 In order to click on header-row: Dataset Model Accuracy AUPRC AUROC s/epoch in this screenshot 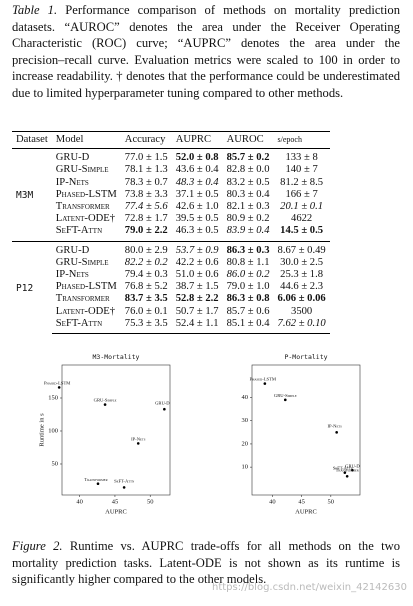, I will do `click(171, 140)`.